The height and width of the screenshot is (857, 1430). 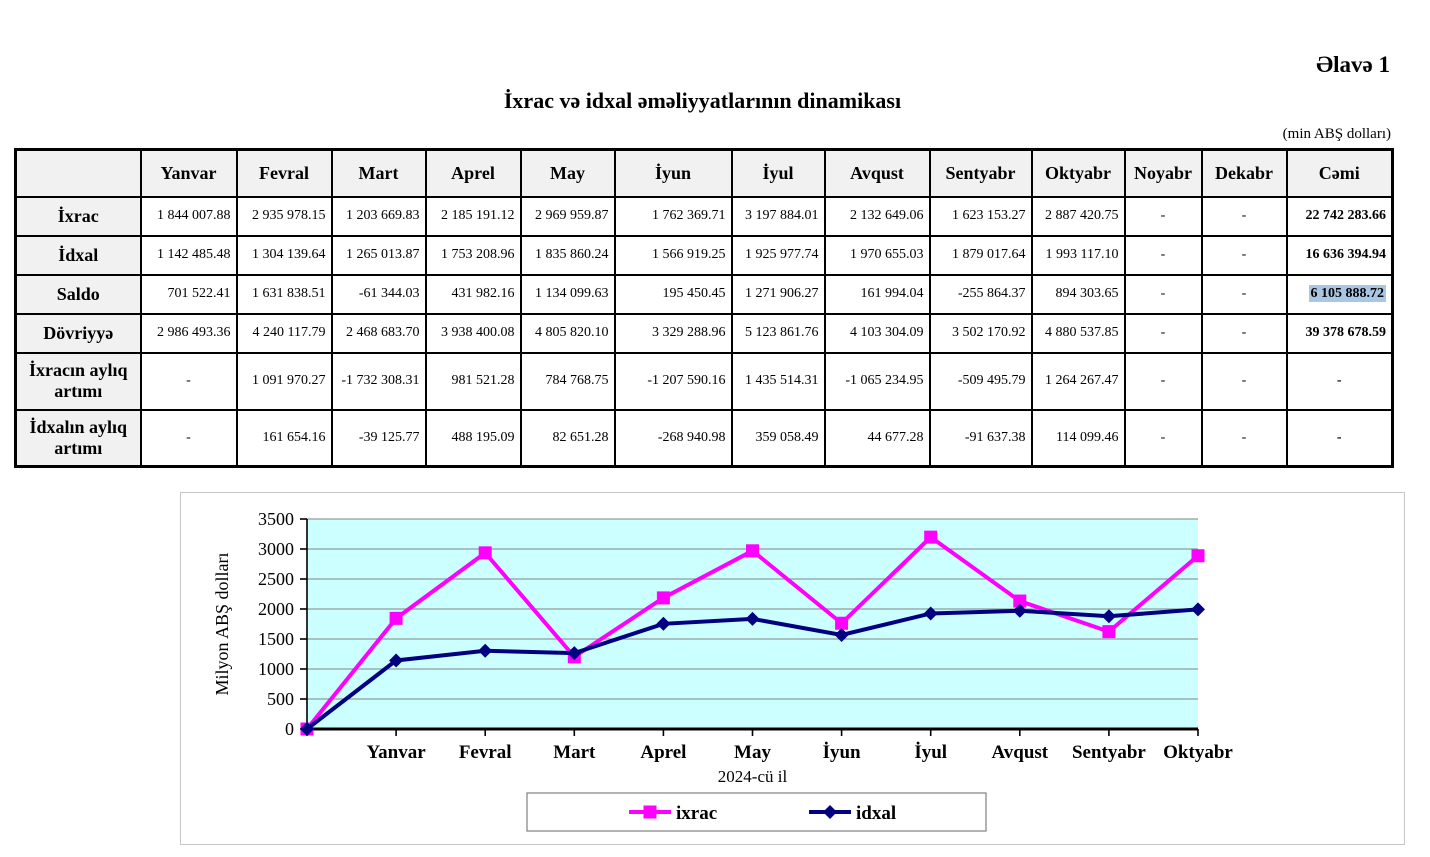 What do you see at coordinates (567, 255) in the screenshot?
I see `table-cell: 1 835 860.24` at bounding box center [567, 255].